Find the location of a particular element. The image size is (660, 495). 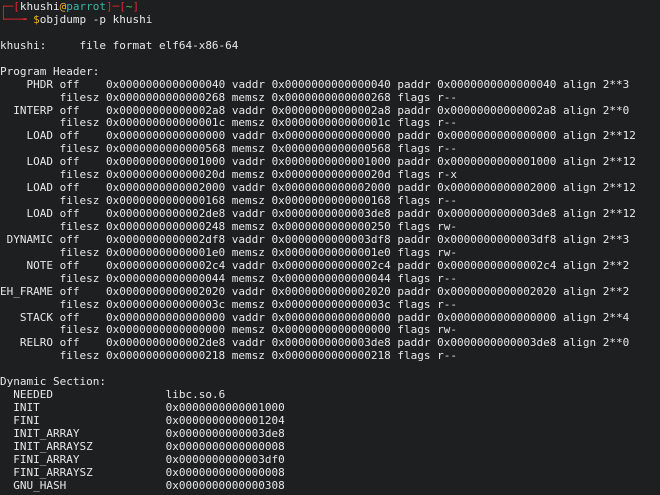

dynamic-tag: FINI_ARRAYSZ is located at coordinates (53, 472).